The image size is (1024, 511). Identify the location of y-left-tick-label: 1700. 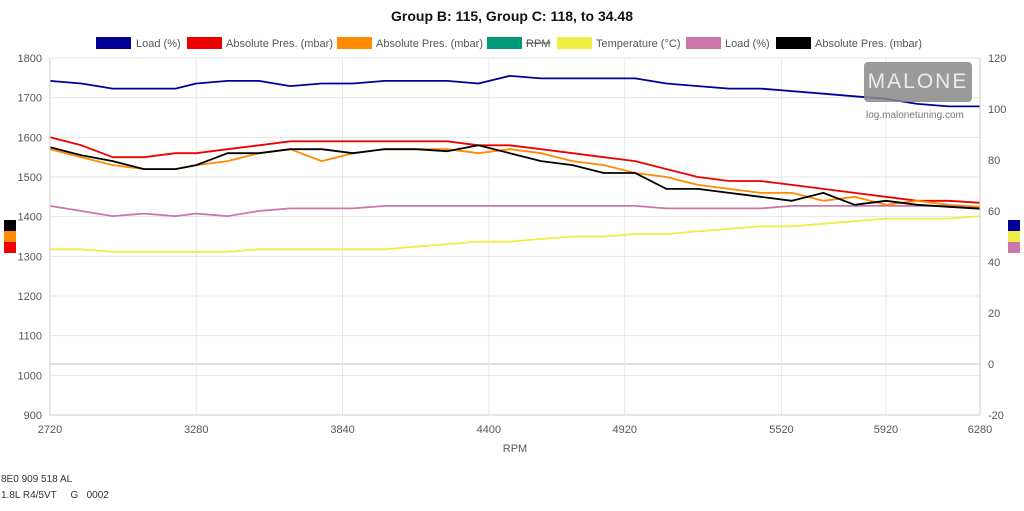
(30, 99).